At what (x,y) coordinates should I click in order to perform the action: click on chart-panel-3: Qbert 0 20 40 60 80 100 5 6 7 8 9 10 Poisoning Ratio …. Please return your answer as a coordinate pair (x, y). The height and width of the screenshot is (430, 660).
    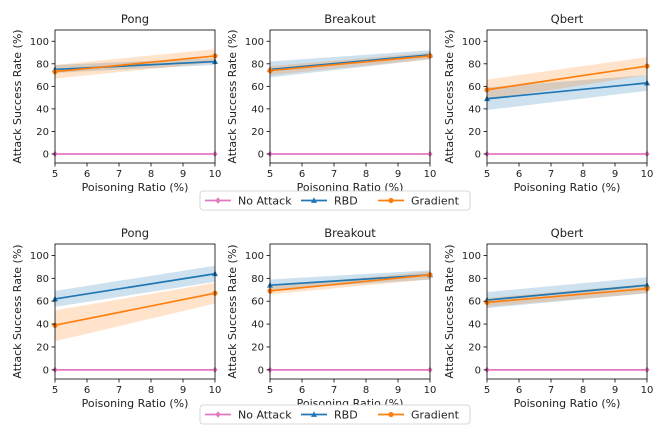
    Looking at the image, I should click on (548, 103).